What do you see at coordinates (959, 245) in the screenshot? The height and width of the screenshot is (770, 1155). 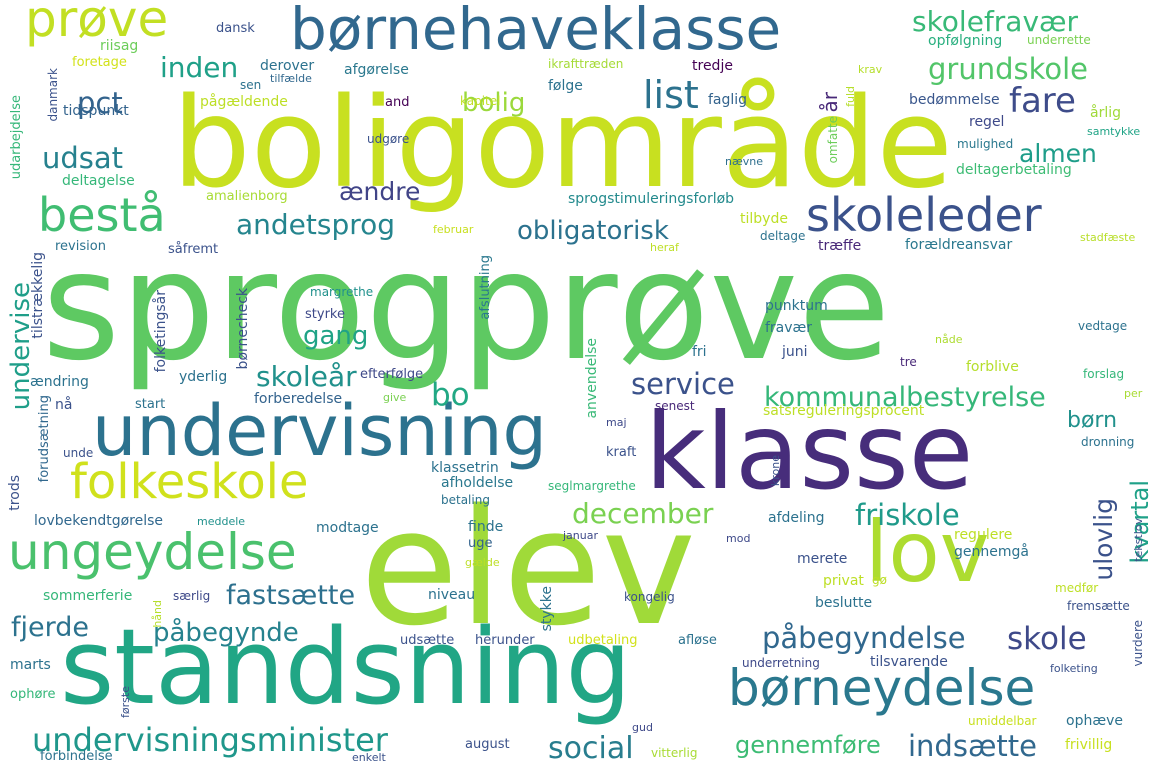 I see `word-foraeldreansvar: forældreansvar` at bounding box center [959, 245].